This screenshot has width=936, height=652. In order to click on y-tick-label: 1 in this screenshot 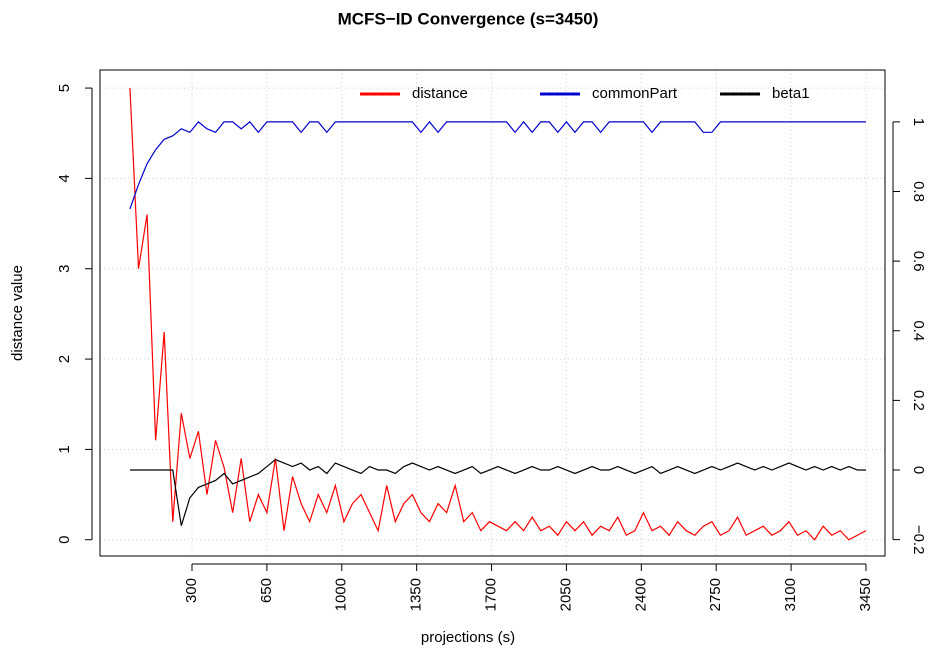, I will do `click(64, 449)`.